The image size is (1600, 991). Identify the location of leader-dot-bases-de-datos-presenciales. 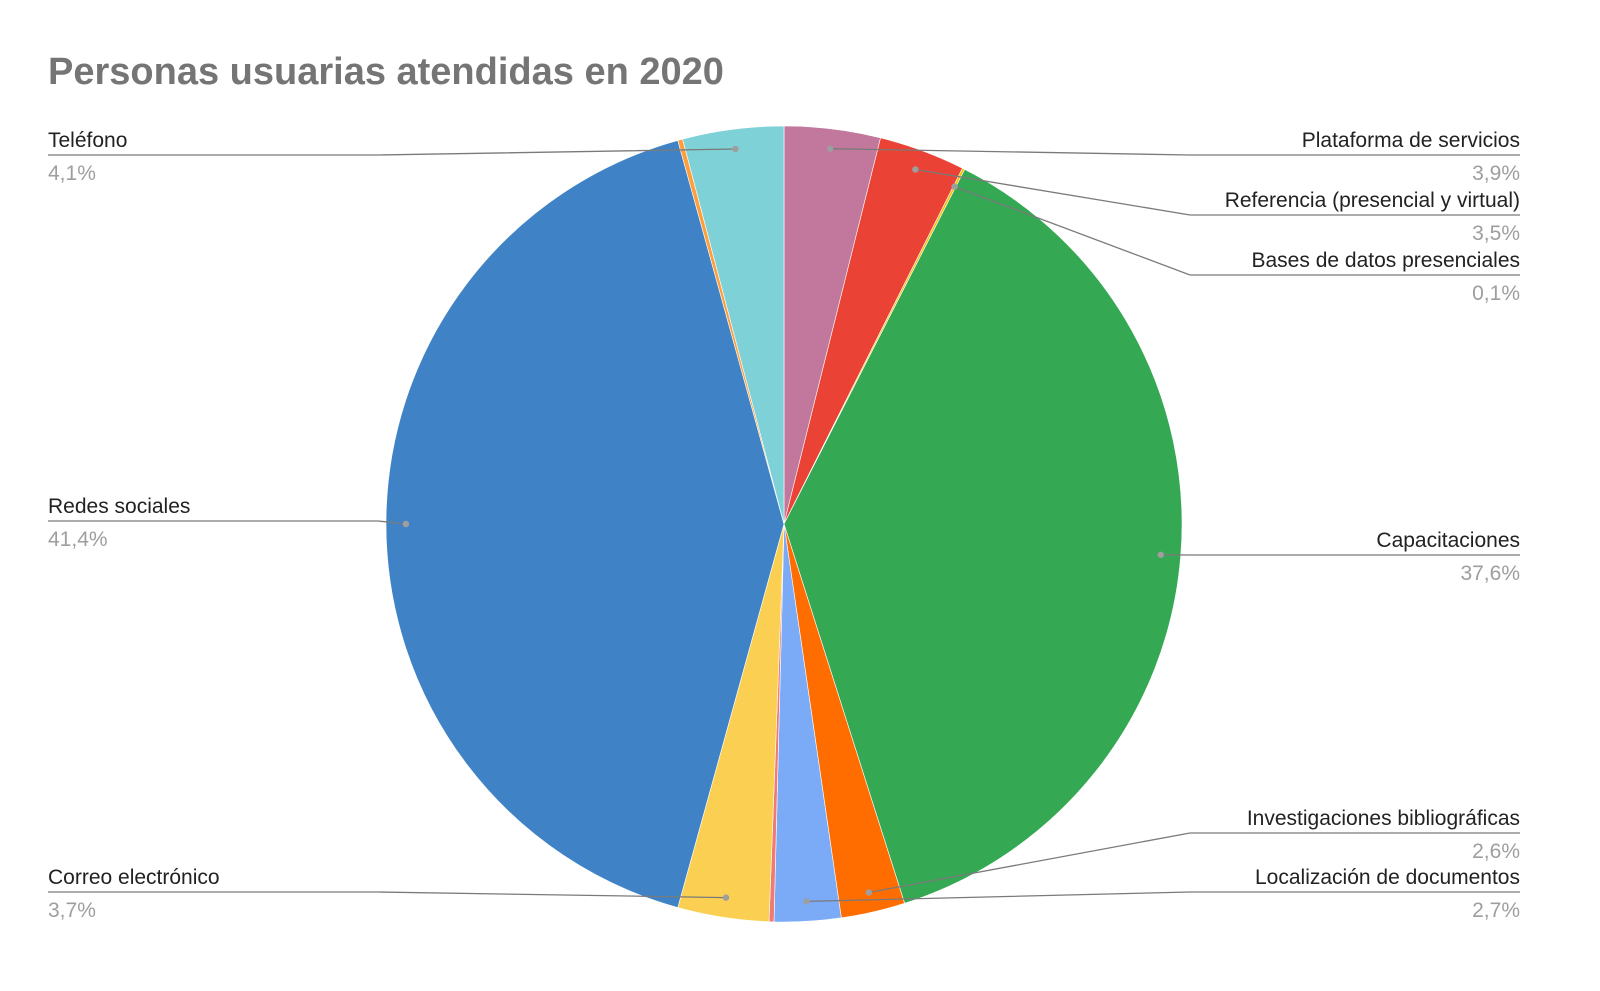
(954, 186).